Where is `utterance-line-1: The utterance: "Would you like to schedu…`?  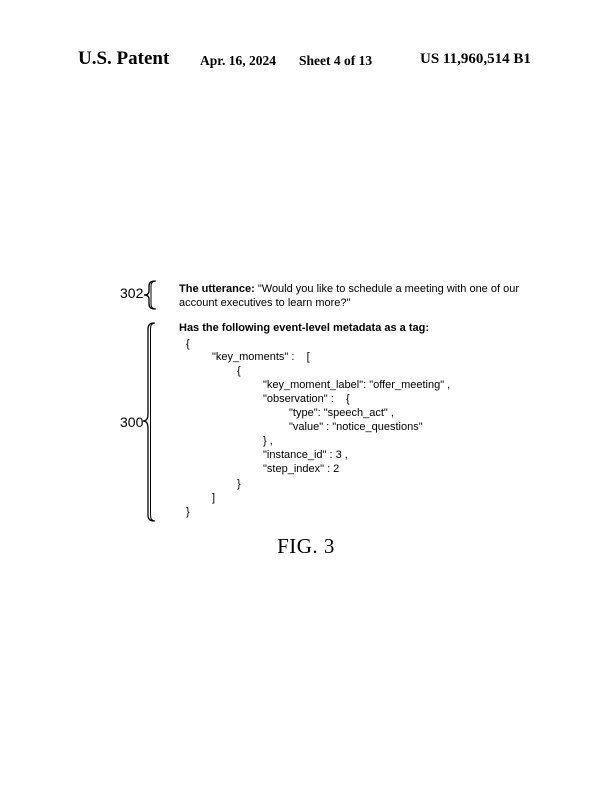 utterance-line-1: The utterance: "Would you like to schedu… is located at coordinates (349, 289).